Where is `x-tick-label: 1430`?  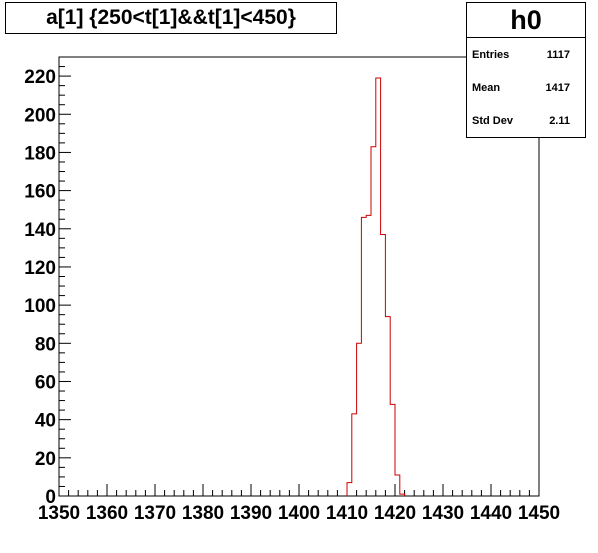
x-tick-label: 1430 is located at coordinates (443, 513).